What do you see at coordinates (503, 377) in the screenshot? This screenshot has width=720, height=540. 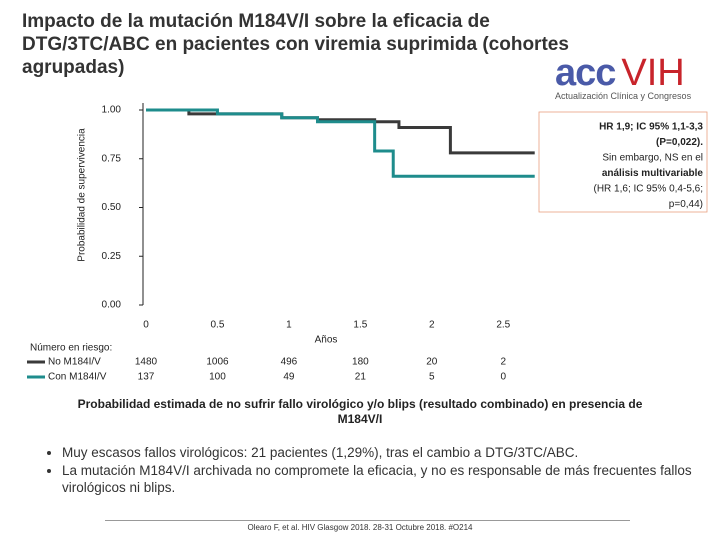 I see `at-risk-count: 0` at bounding box center [503, 377].